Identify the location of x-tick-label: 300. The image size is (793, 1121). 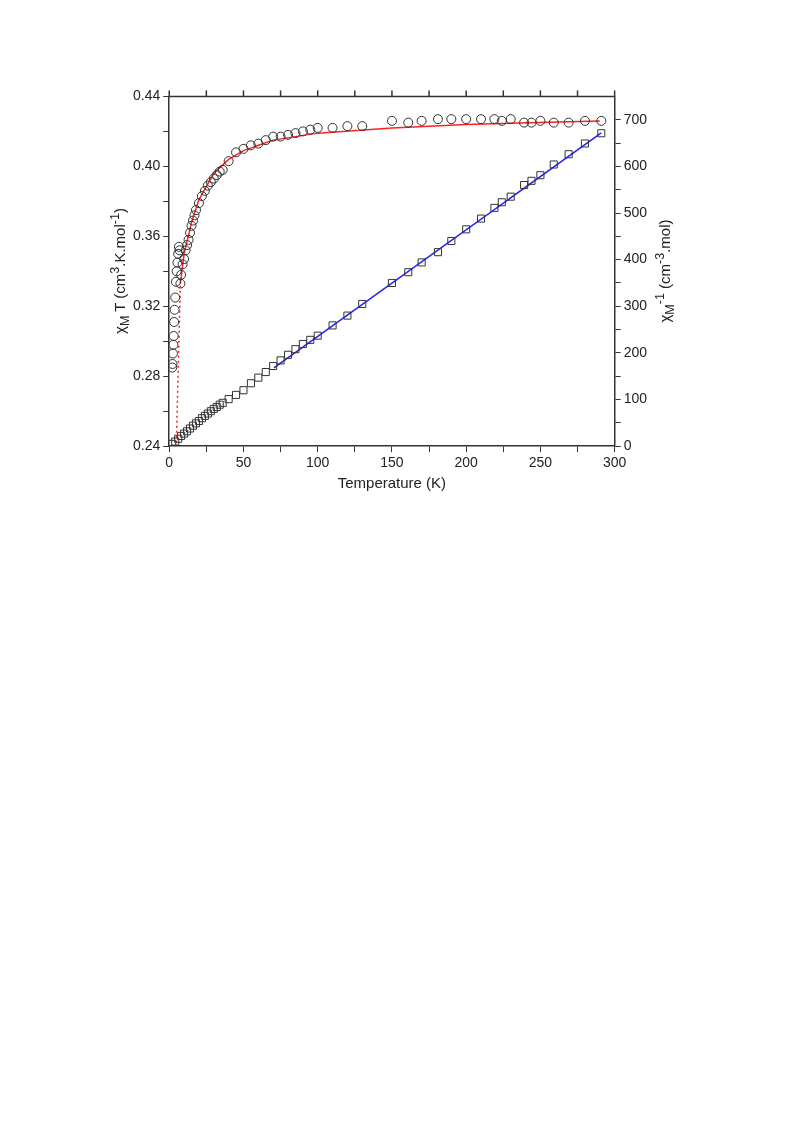
(614, 462).